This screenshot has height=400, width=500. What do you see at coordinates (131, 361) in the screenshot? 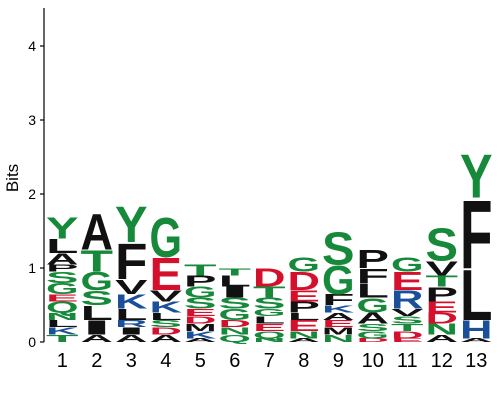
I see `x-tick-label: 3` at bounding box center [131, 361].